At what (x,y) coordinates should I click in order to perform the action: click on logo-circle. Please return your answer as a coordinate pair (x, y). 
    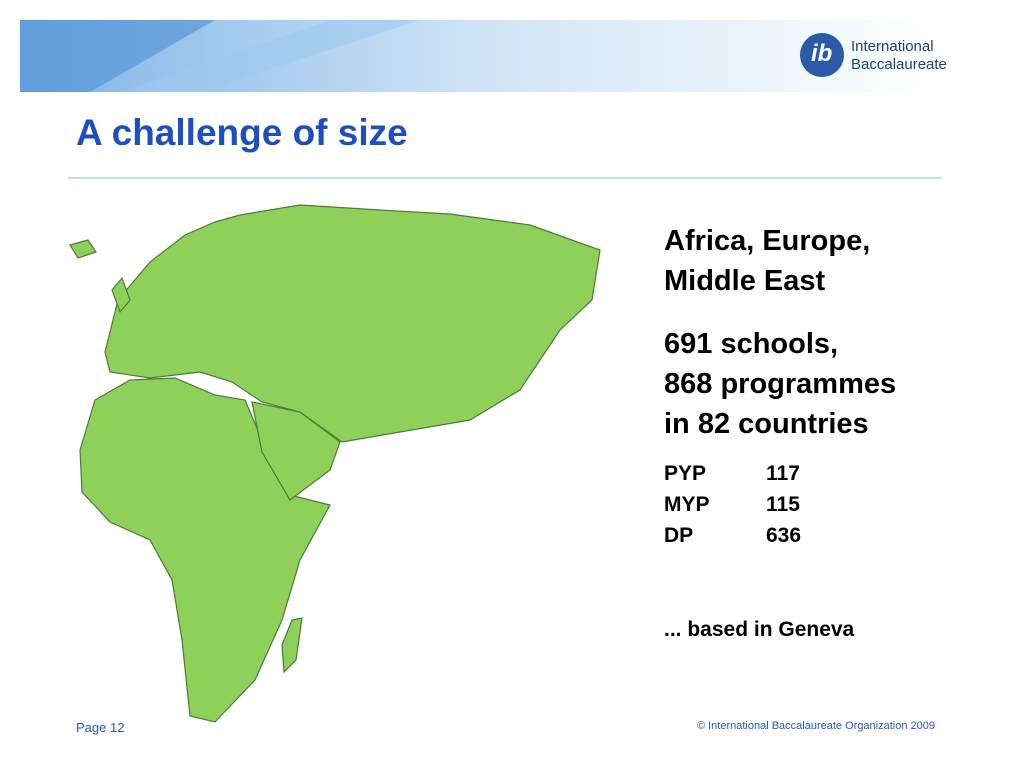
    Looking at the image, I should click on (822, 55).